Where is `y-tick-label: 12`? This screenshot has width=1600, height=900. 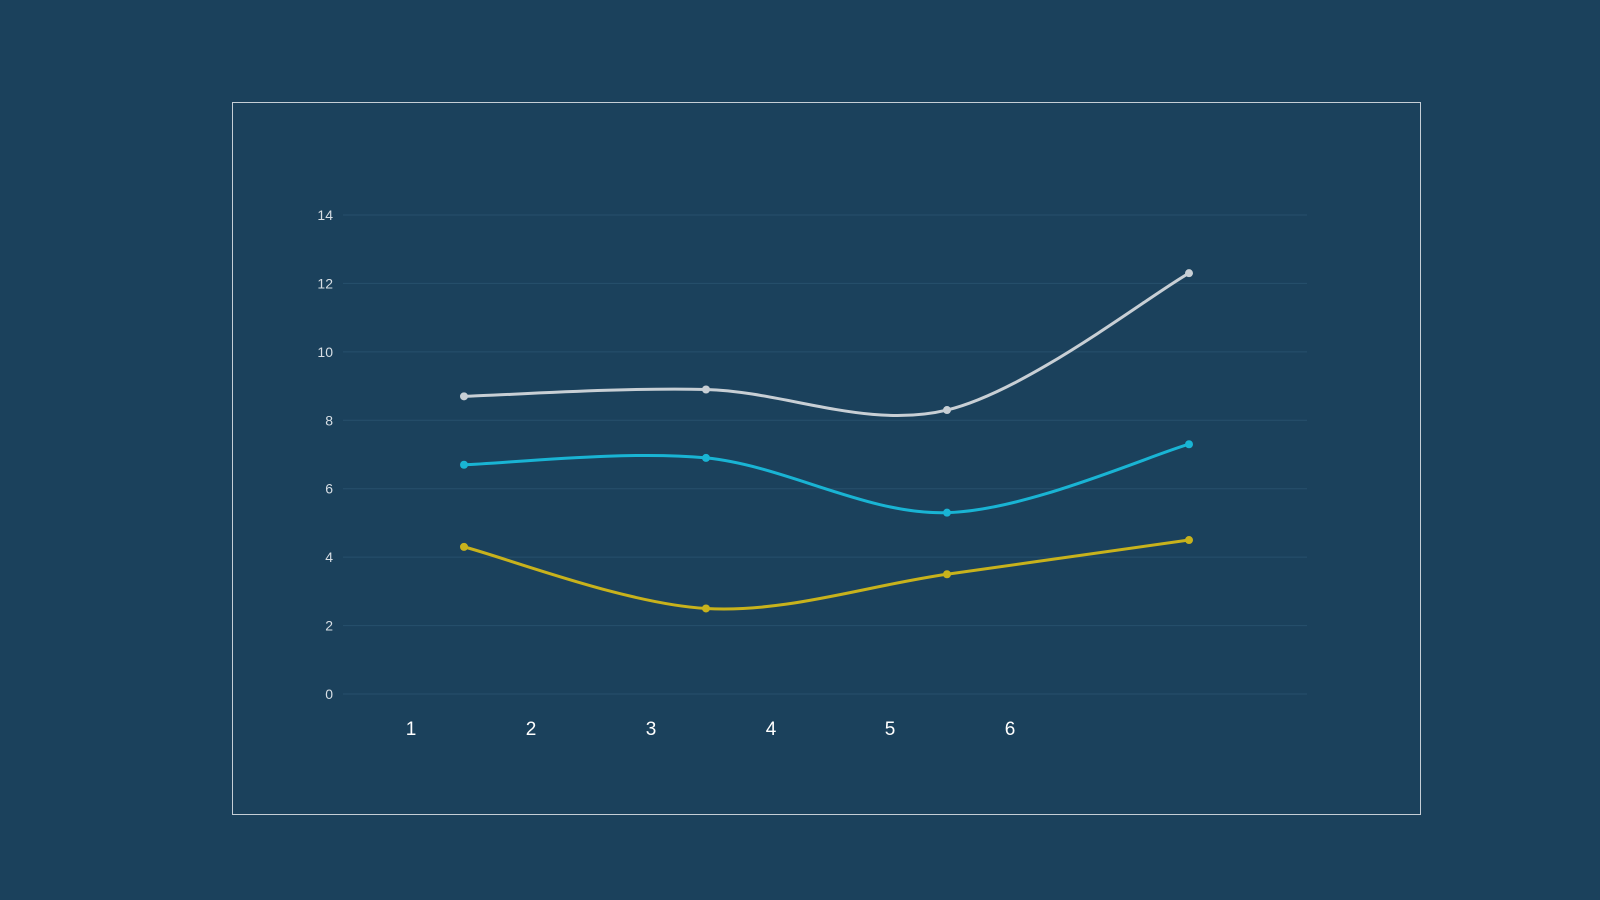
y-tick-label: 12 is located at coordinates (325, 283).